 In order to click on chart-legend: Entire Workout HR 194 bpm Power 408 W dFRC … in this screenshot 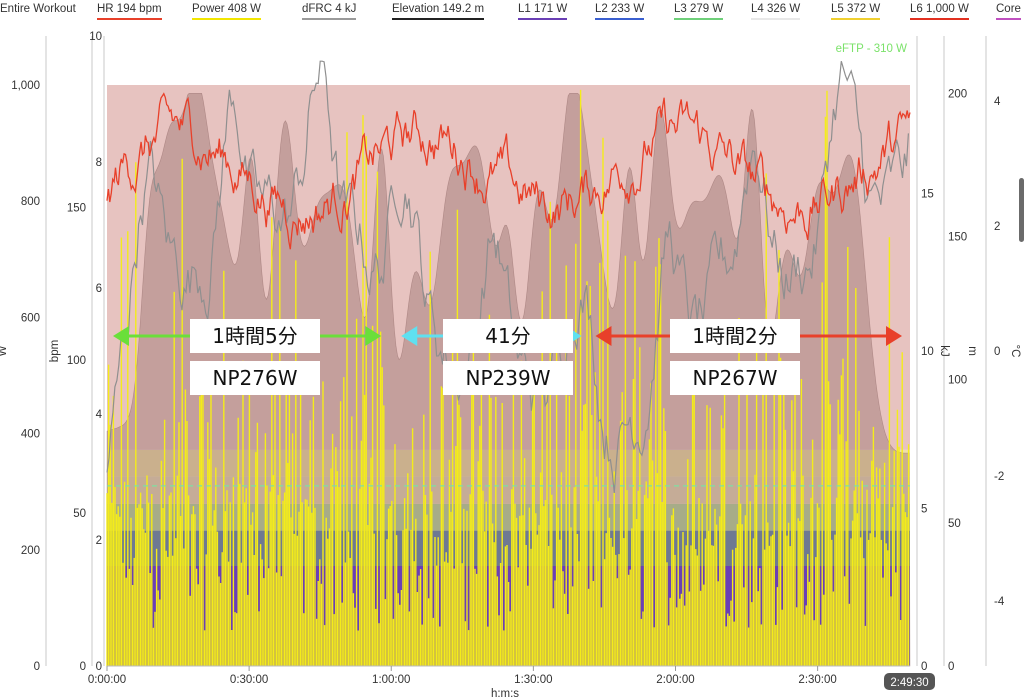, I will do `click(512, 10)`.